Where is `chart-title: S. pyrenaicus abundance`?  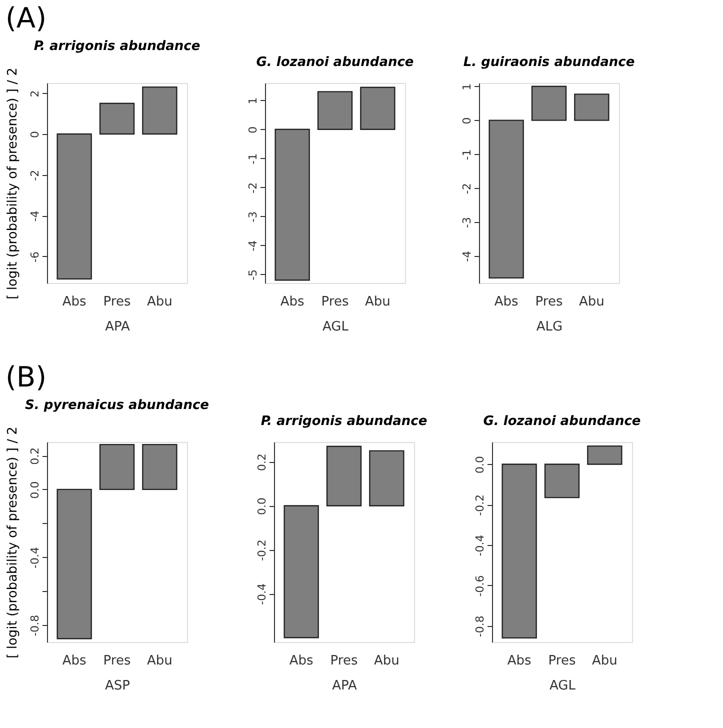 chart-title: S. pyrenaicus abundance is located at coordinates (117, 406).